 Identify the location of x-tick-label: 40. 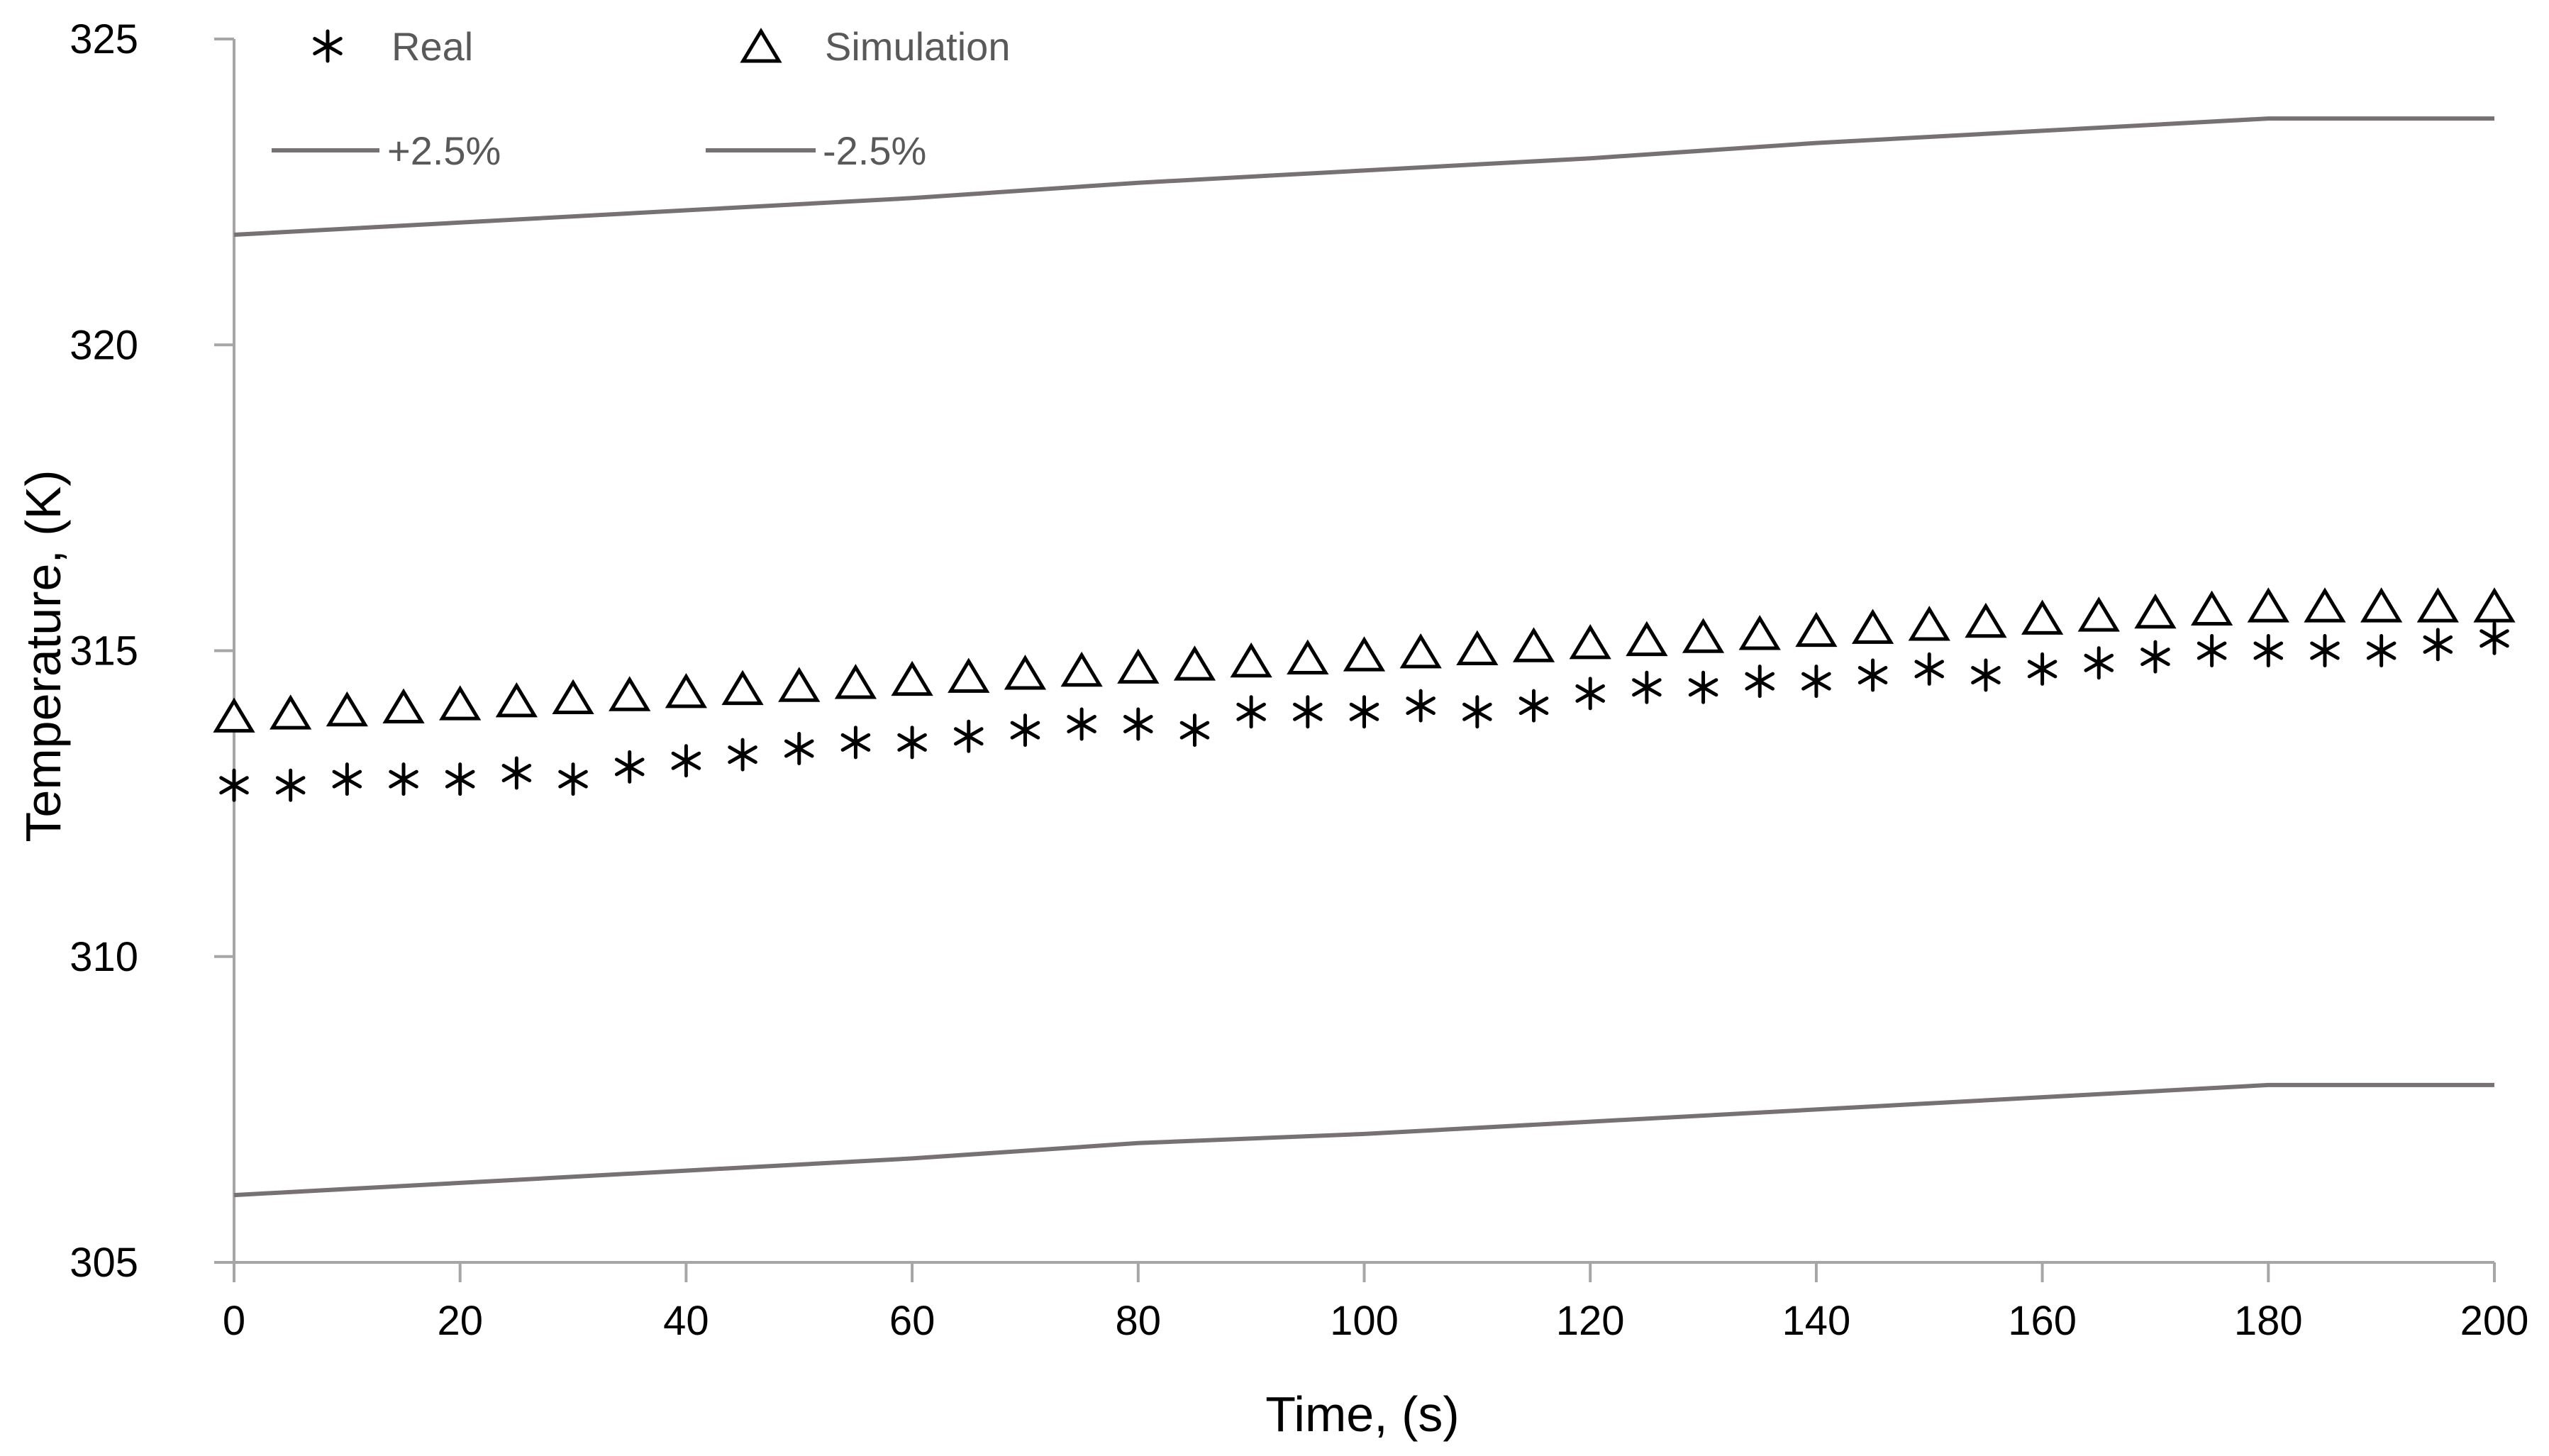
(686, 1321).